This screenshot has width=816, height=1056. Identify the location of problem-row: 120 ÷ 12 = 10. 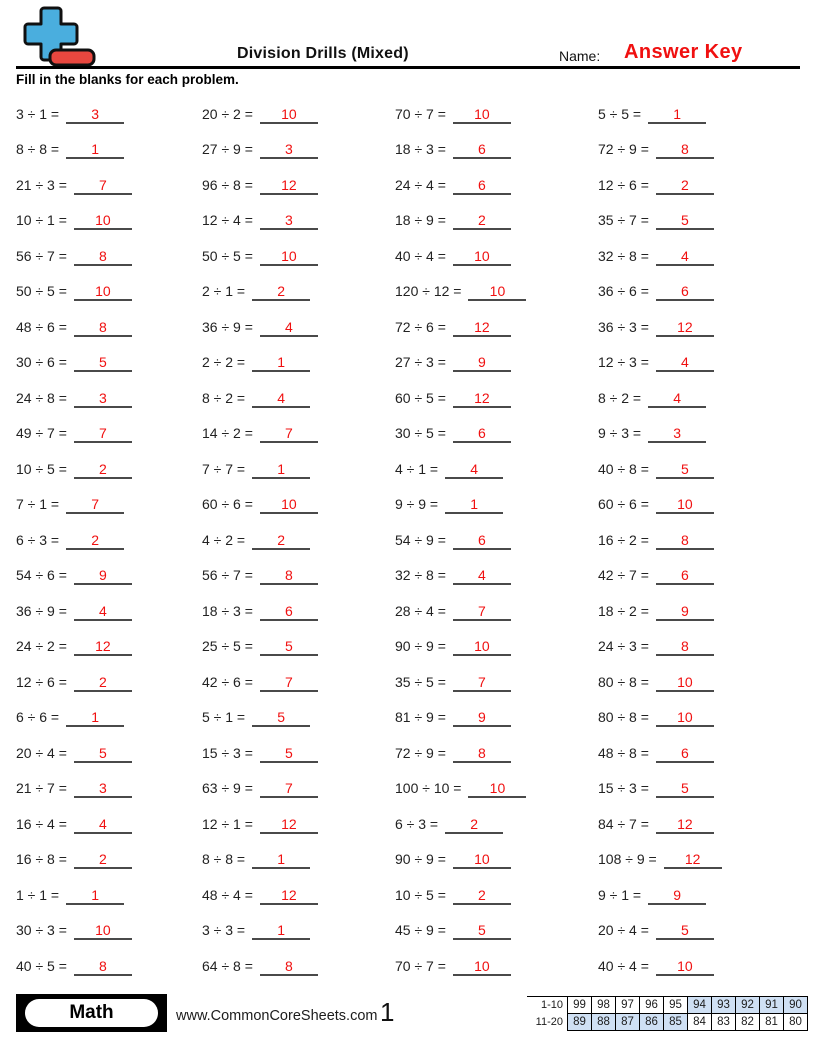
(496, 292).